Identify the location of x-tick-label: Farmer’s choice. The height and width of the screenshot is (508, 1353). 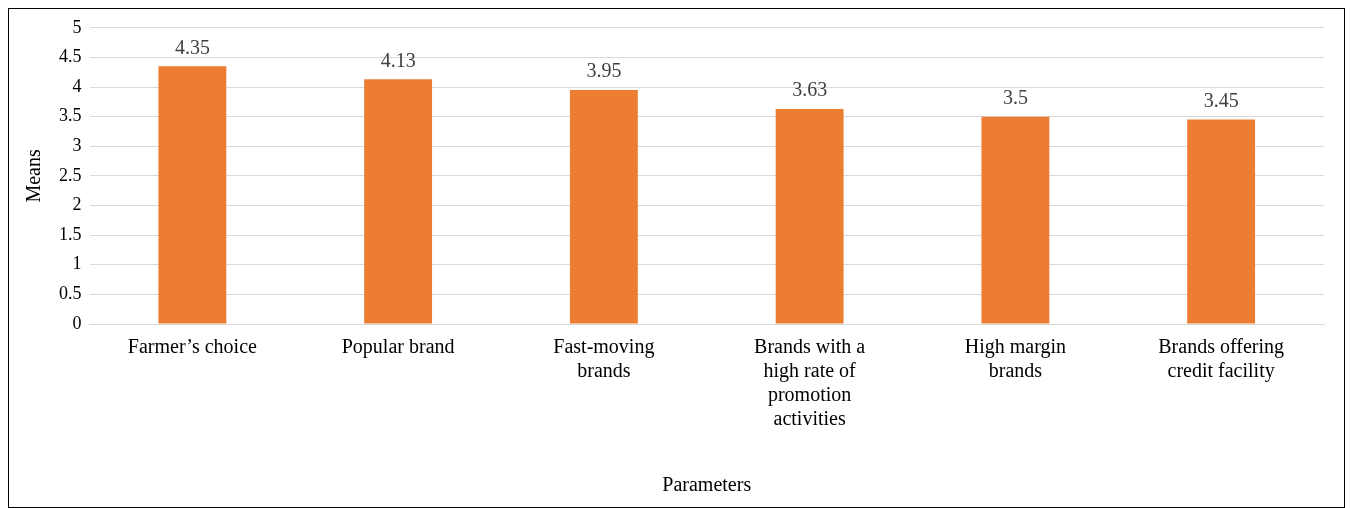
(192, 346).